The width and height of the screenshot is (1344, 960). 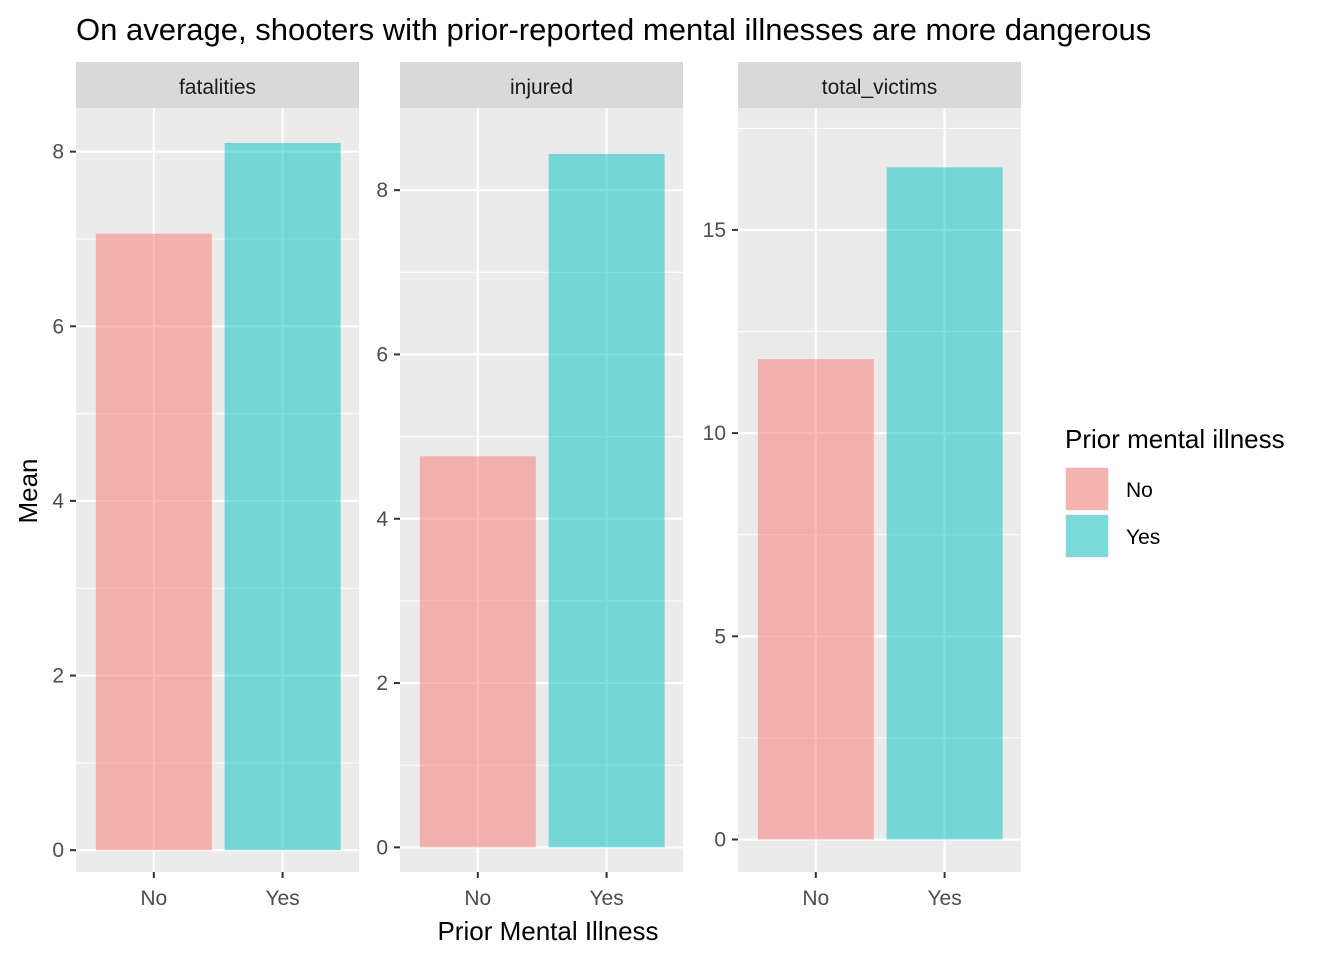 What do you see at coordinates (1143, 537) in the screenshot?
I see `legend-label: Yes` at bounding box center [1143, 537].